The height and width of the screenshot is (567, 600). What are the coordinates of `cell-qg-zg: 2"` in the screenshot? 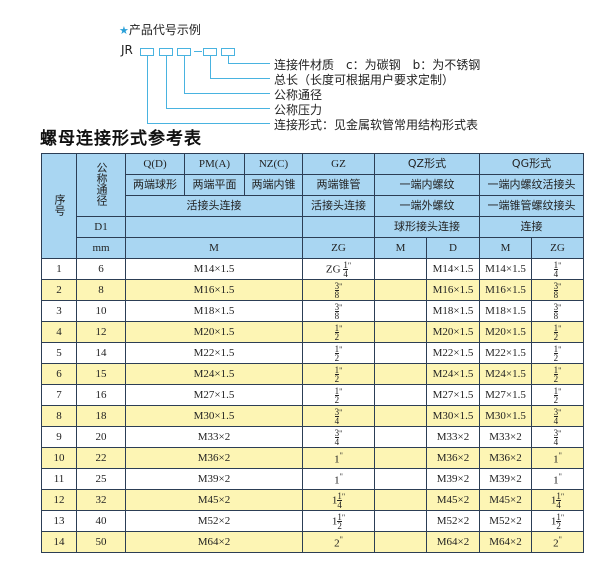 It's located at (557, 542).